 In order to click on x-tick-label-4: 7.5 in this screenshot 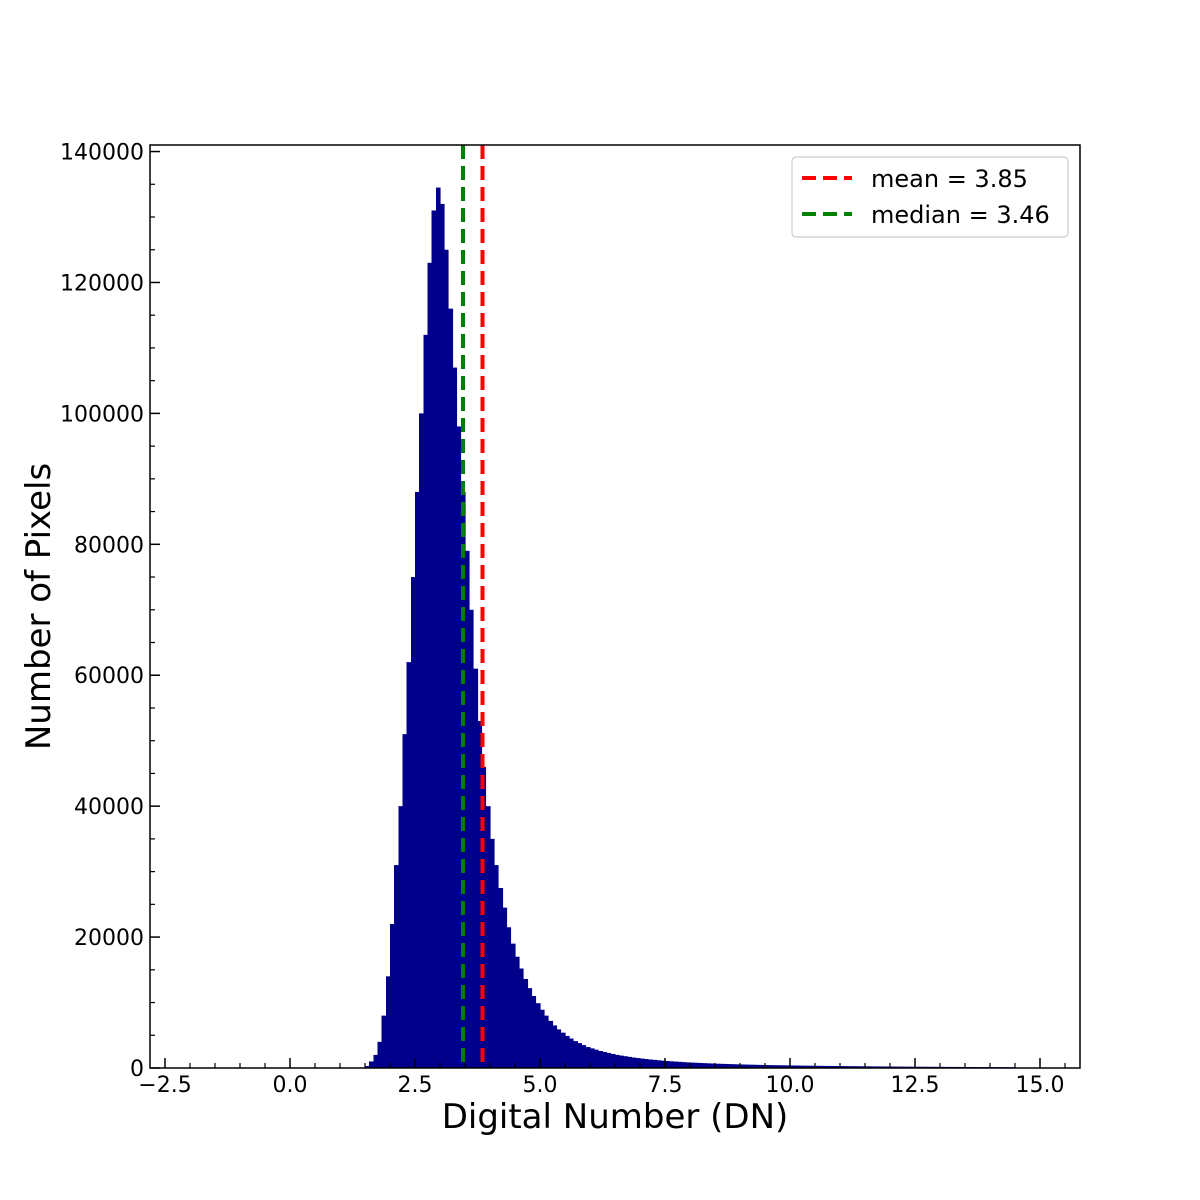, I will do `click(665, 1085)`.